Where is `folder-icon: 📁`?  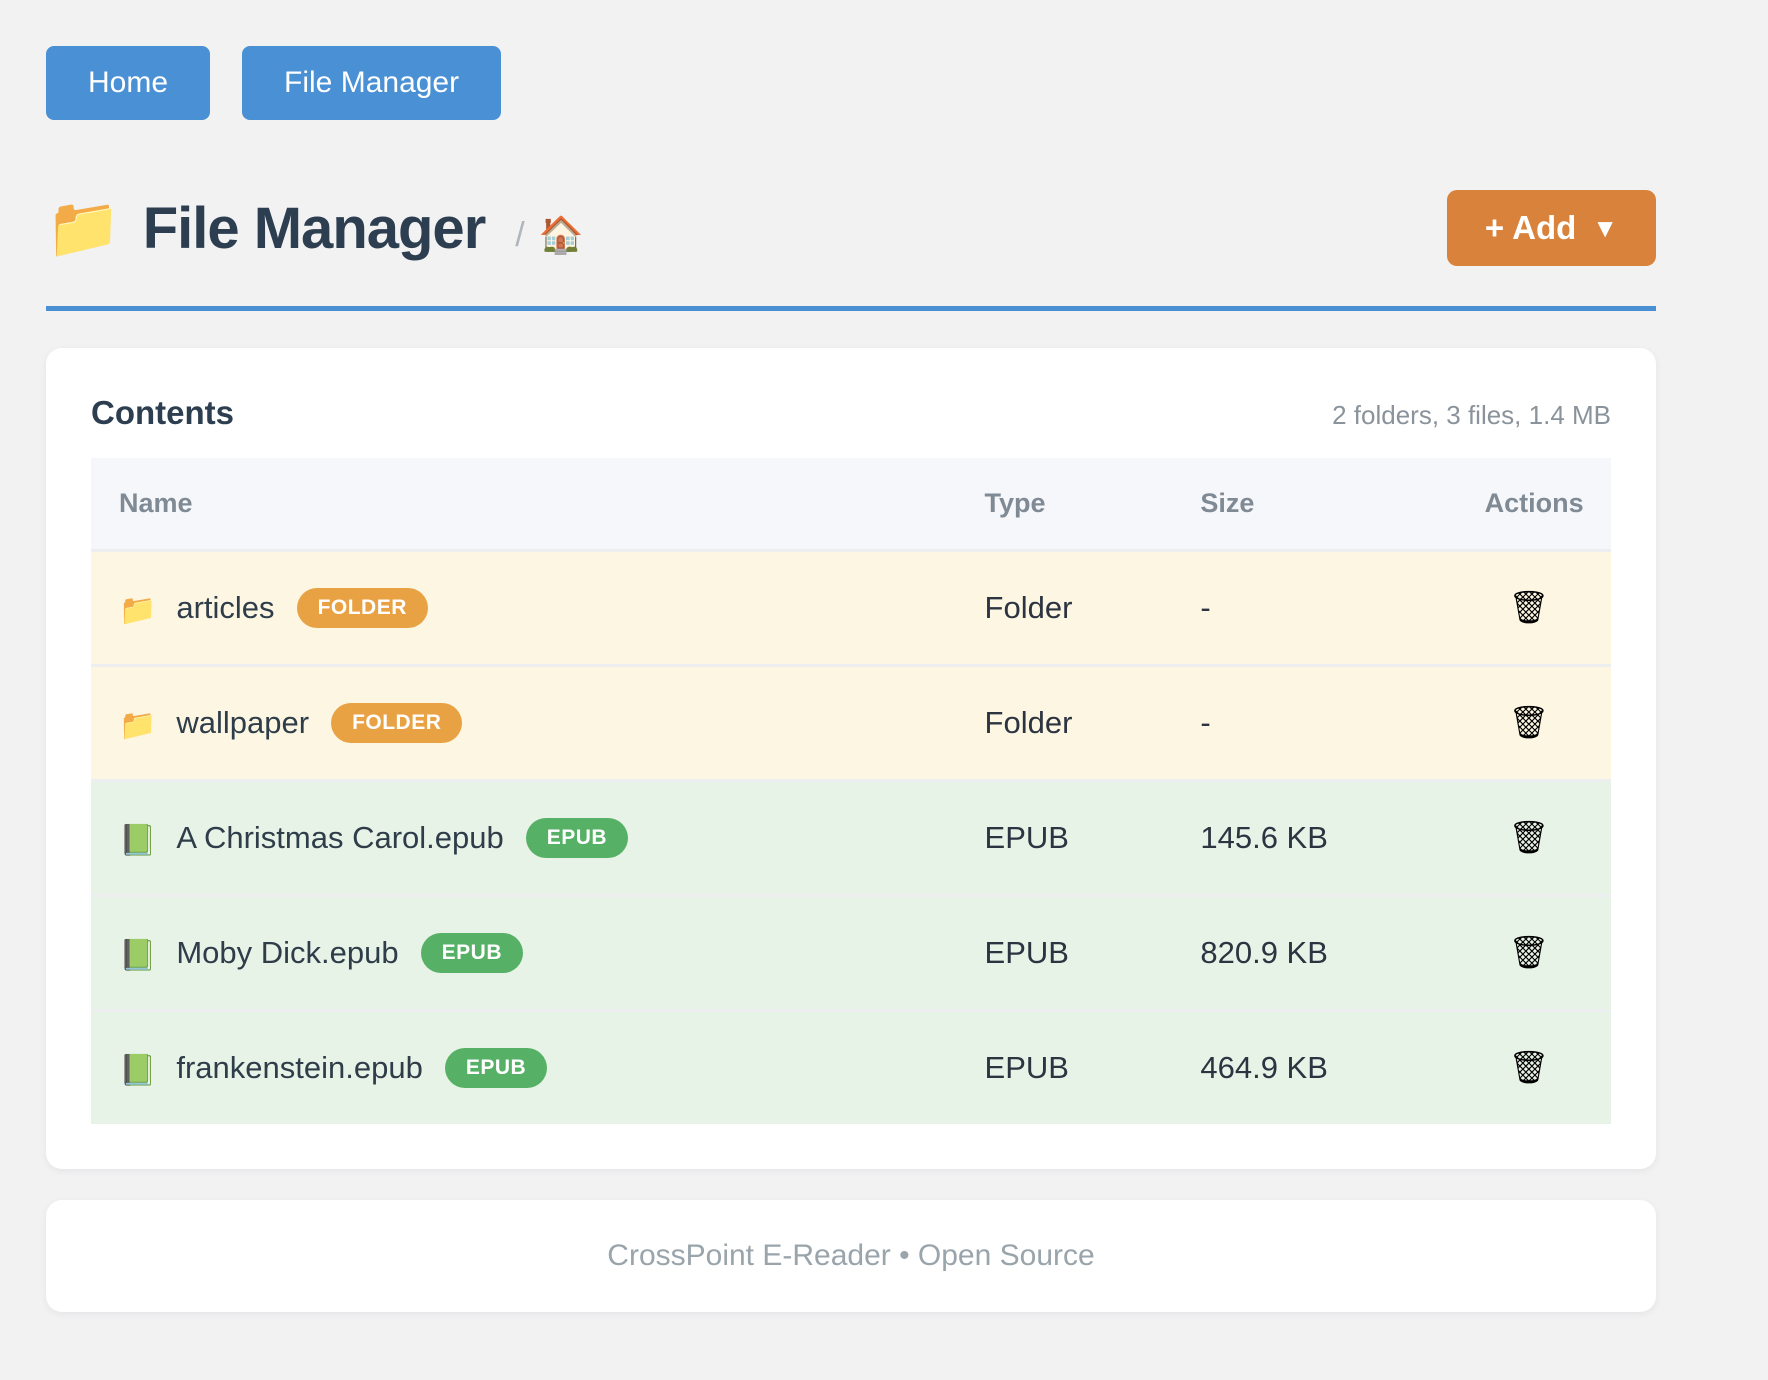 folder-icon: 📁 is located at coordinates (83, 227).